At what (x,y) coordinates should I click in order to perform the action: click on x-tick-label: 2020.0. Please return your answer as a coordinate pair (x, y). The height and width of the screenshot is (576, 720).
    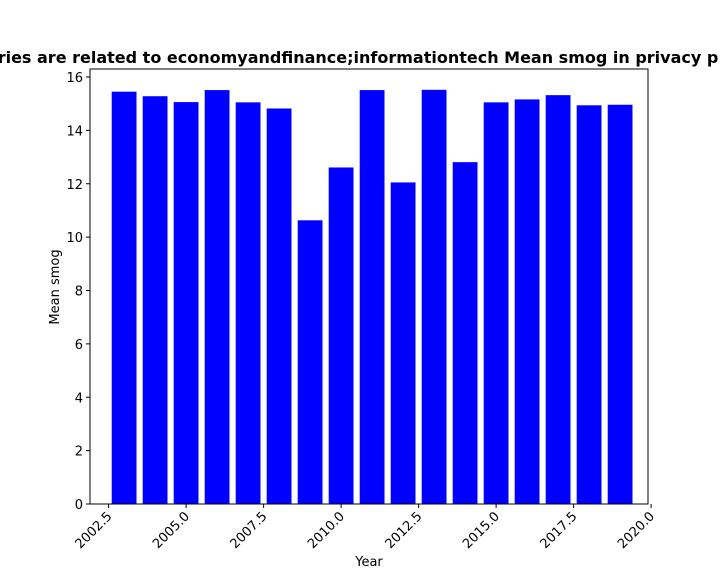
    Looking at the image, I should click on (636, 530).